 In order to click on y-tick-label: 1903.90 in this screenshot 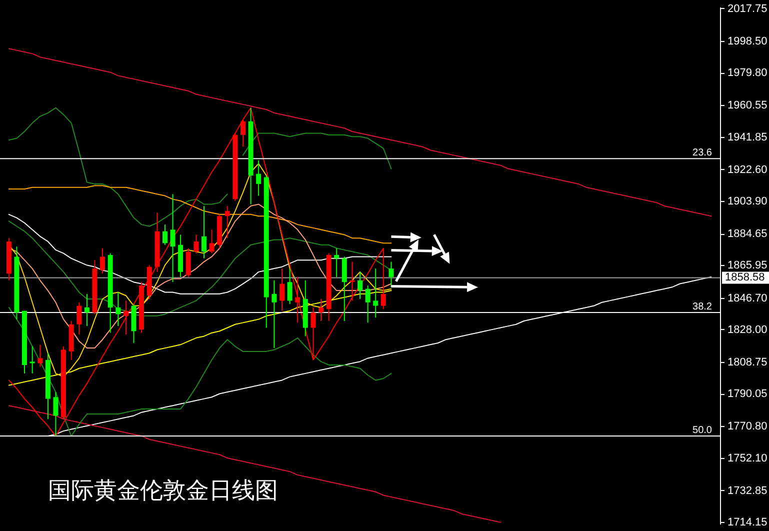, I will do `click(748, 202)`.